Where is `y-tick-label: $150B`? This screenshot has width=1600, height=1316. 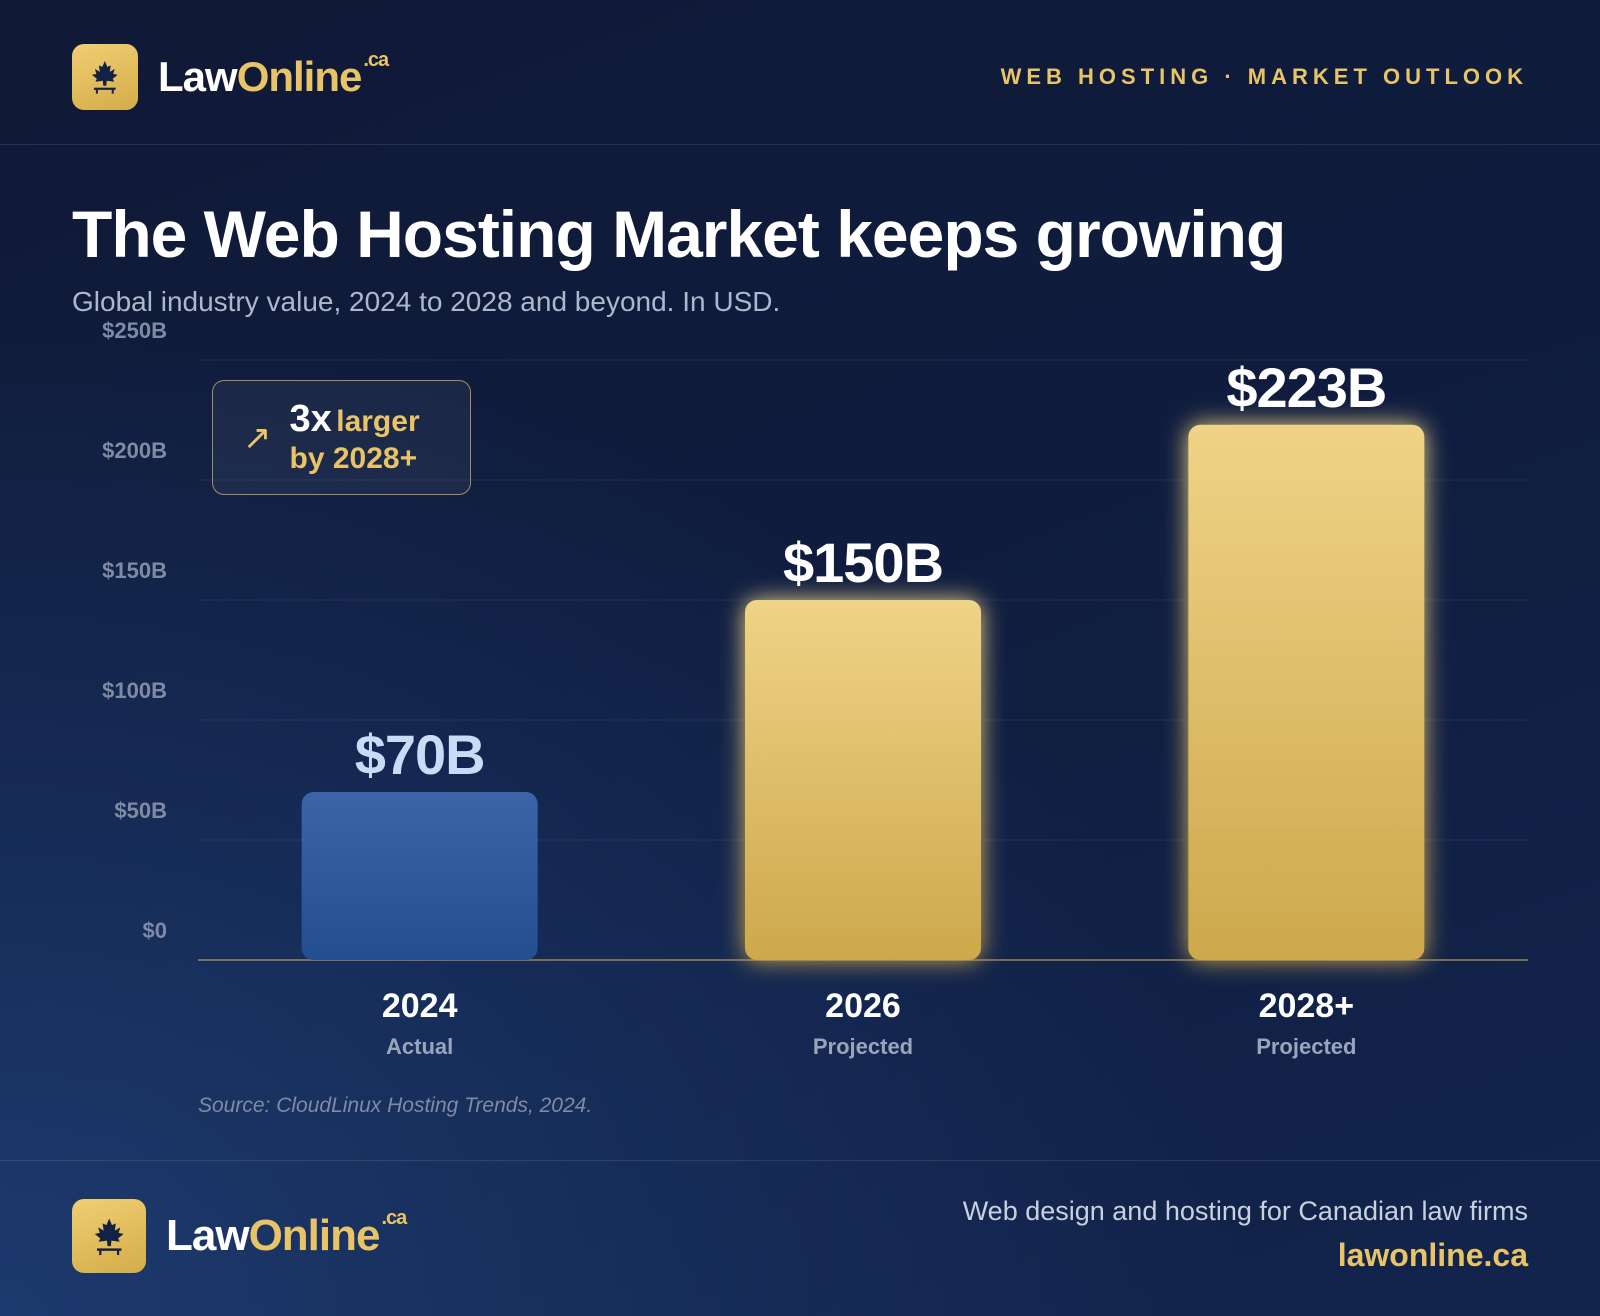
y-tick-label: $150B is located at coordinates (134, 570).